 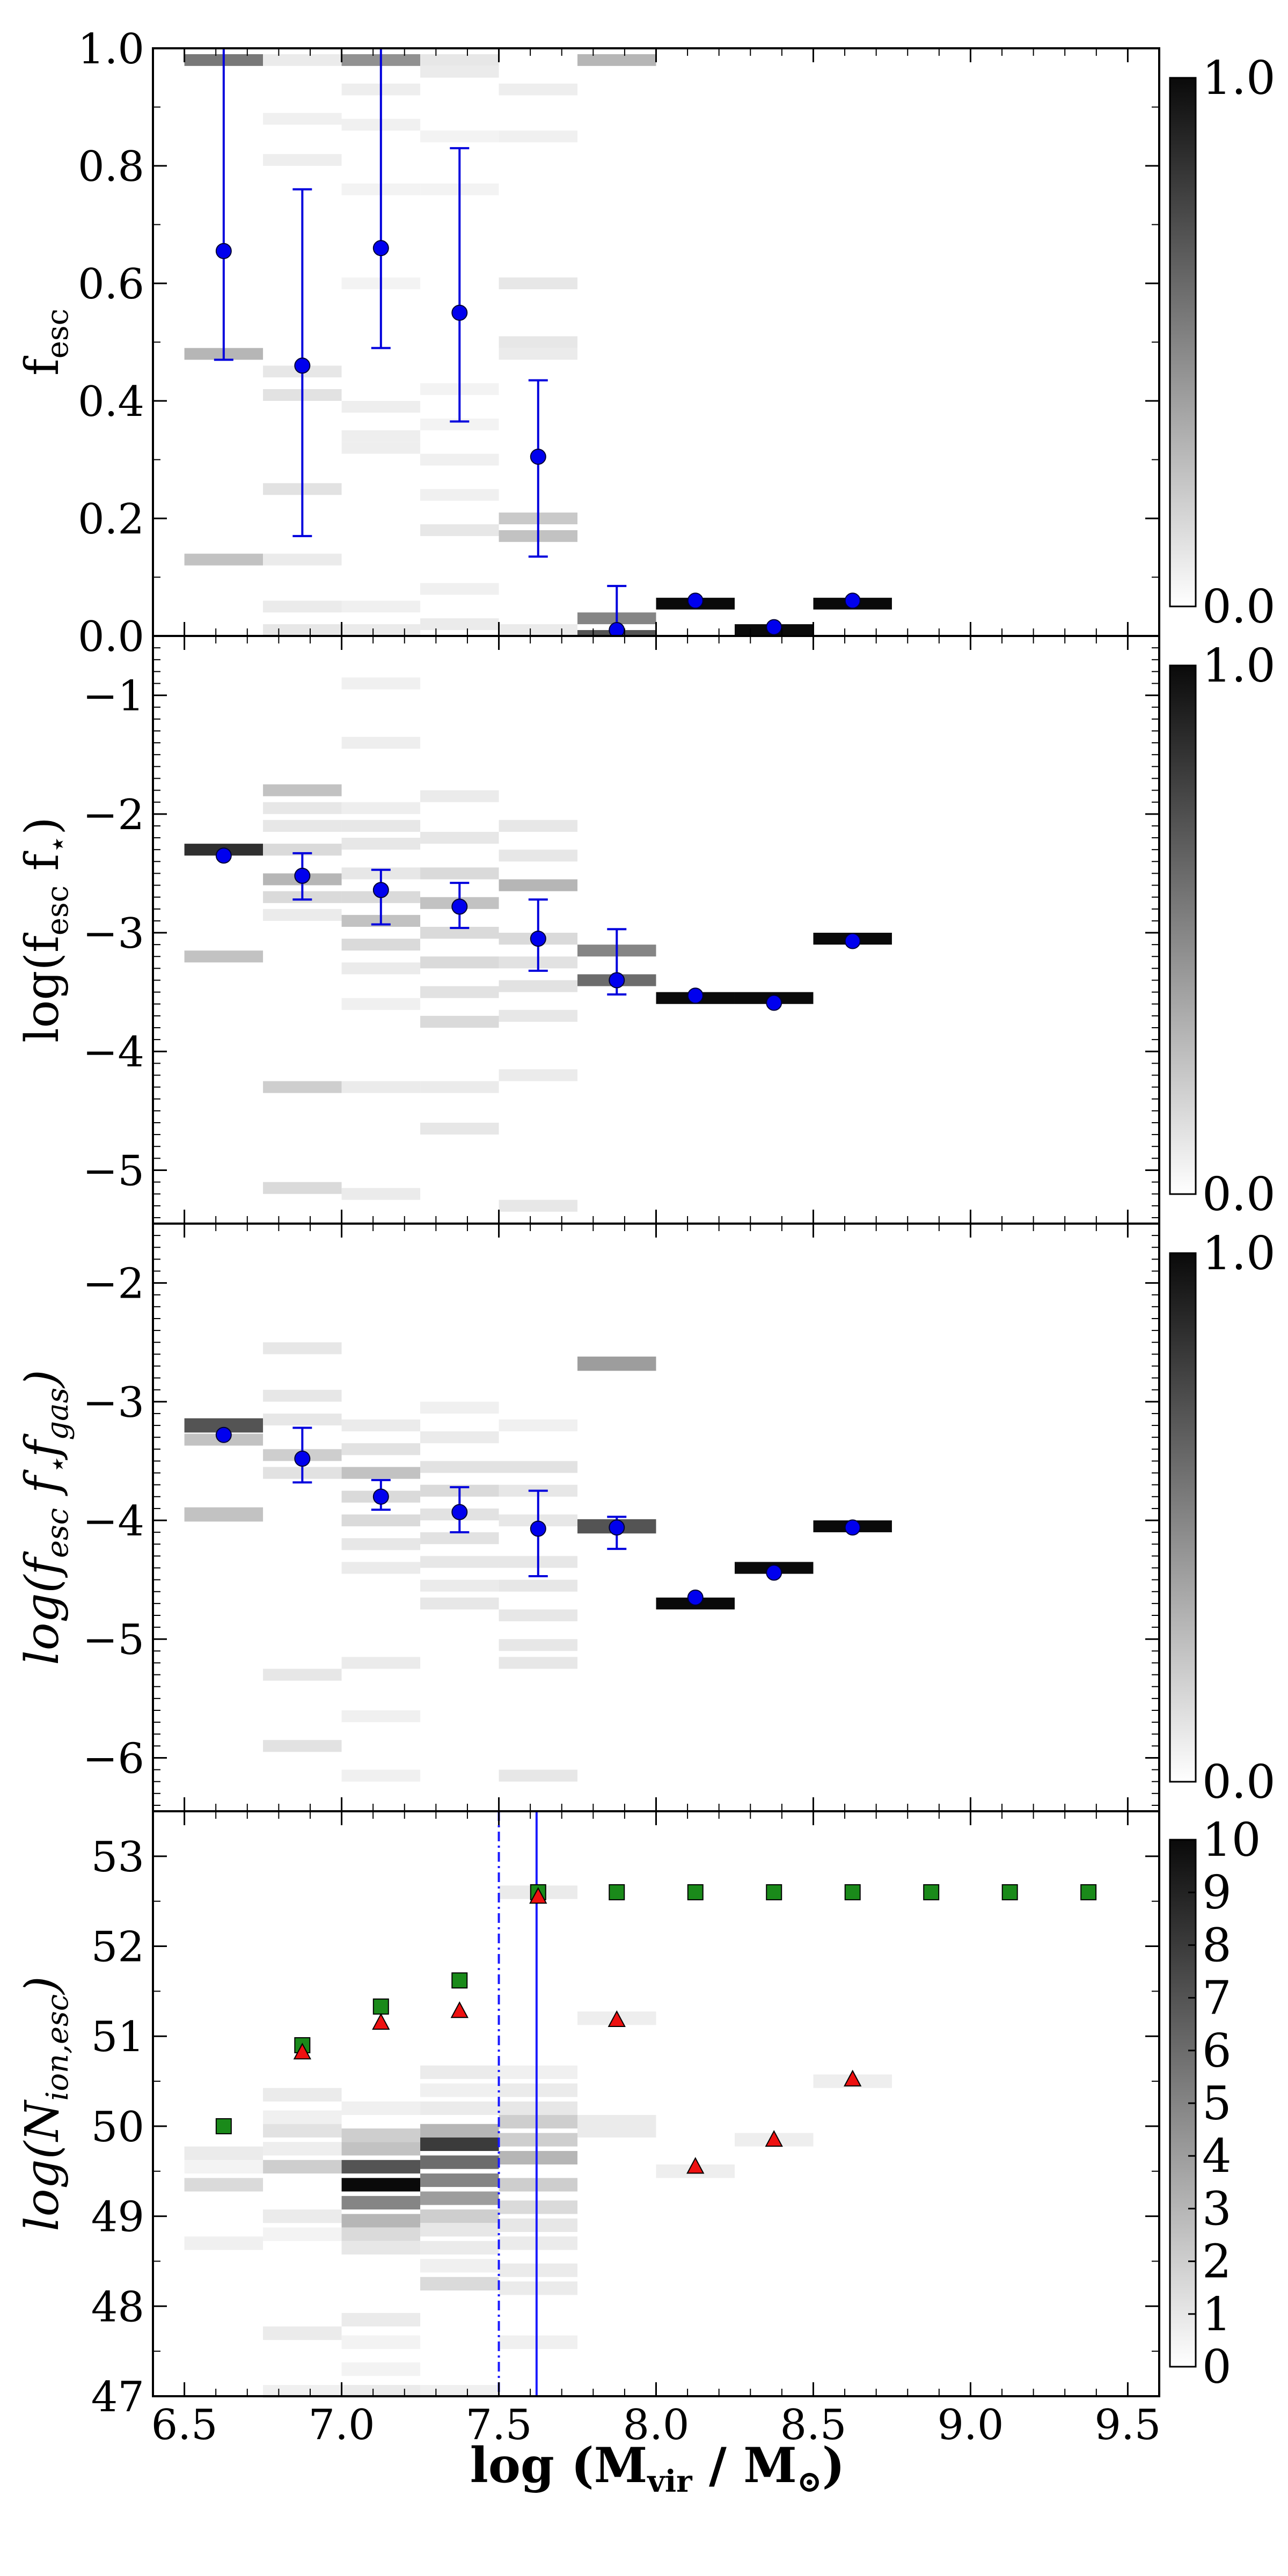 What do you see at coordinates (111, 637) in the screenshot?
I see `y-tick-label: 0.0` at bounding box center [111, 637].